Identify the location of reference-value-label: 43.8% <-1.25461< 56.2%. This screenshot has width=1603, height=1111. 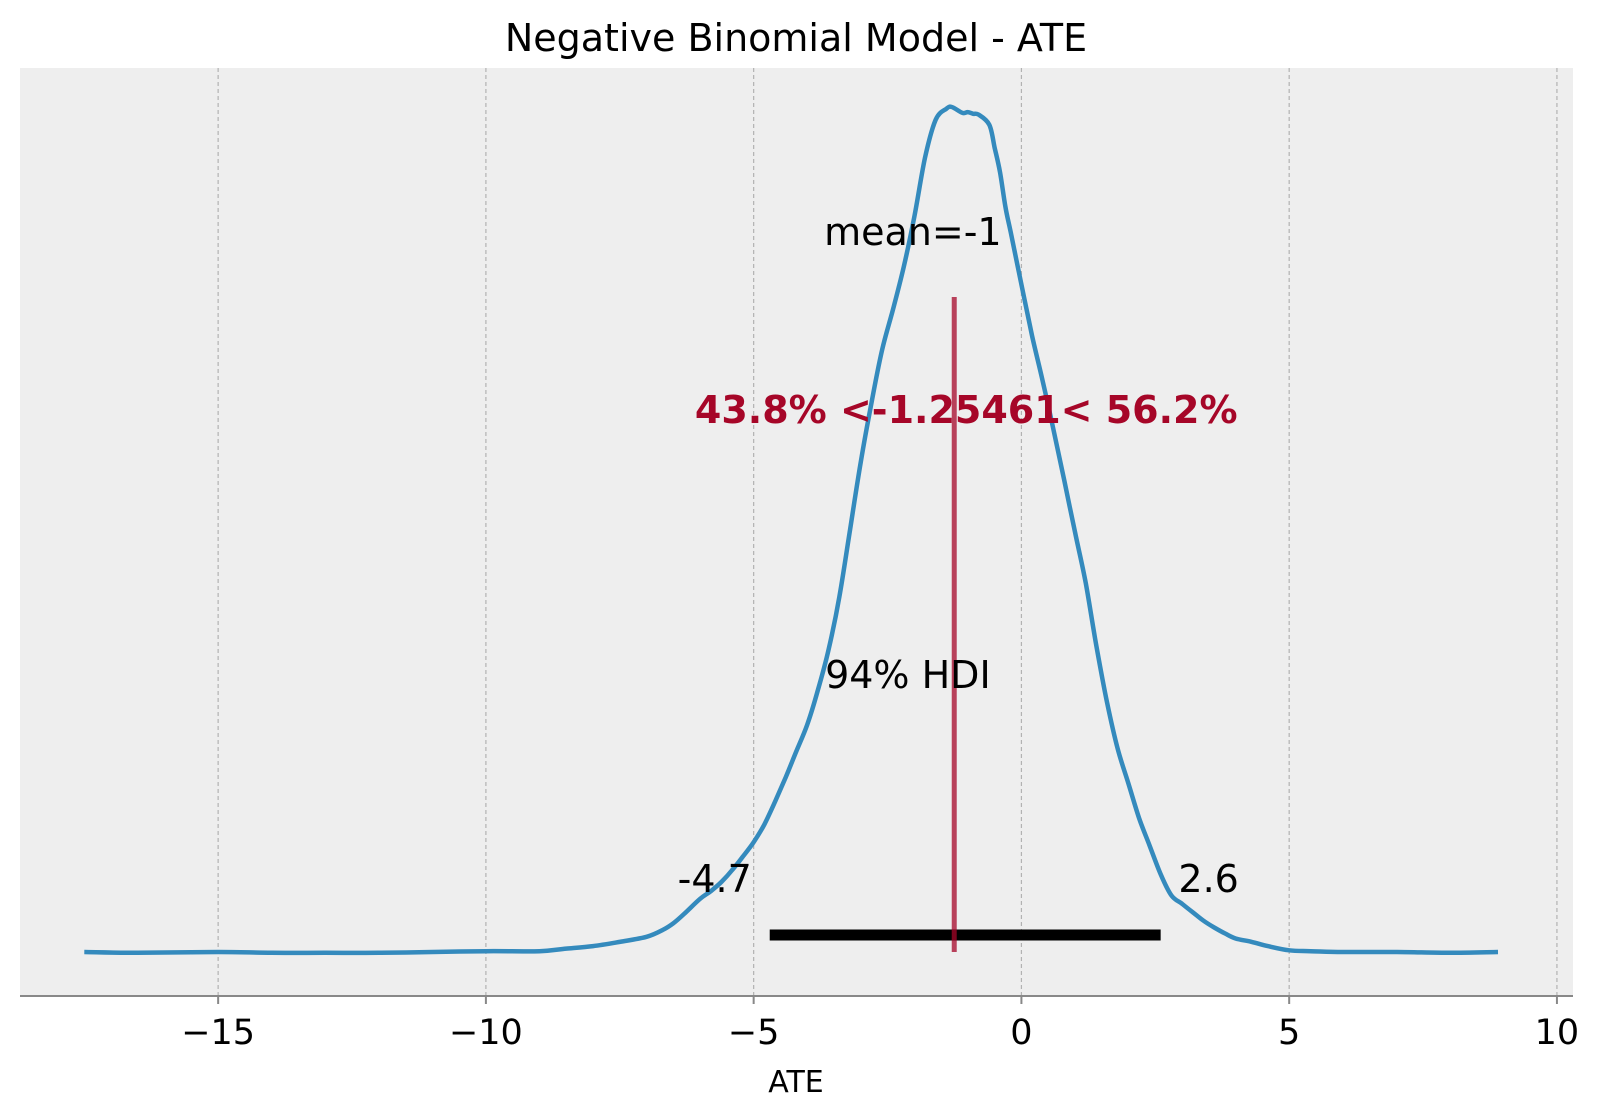
(966, 410).